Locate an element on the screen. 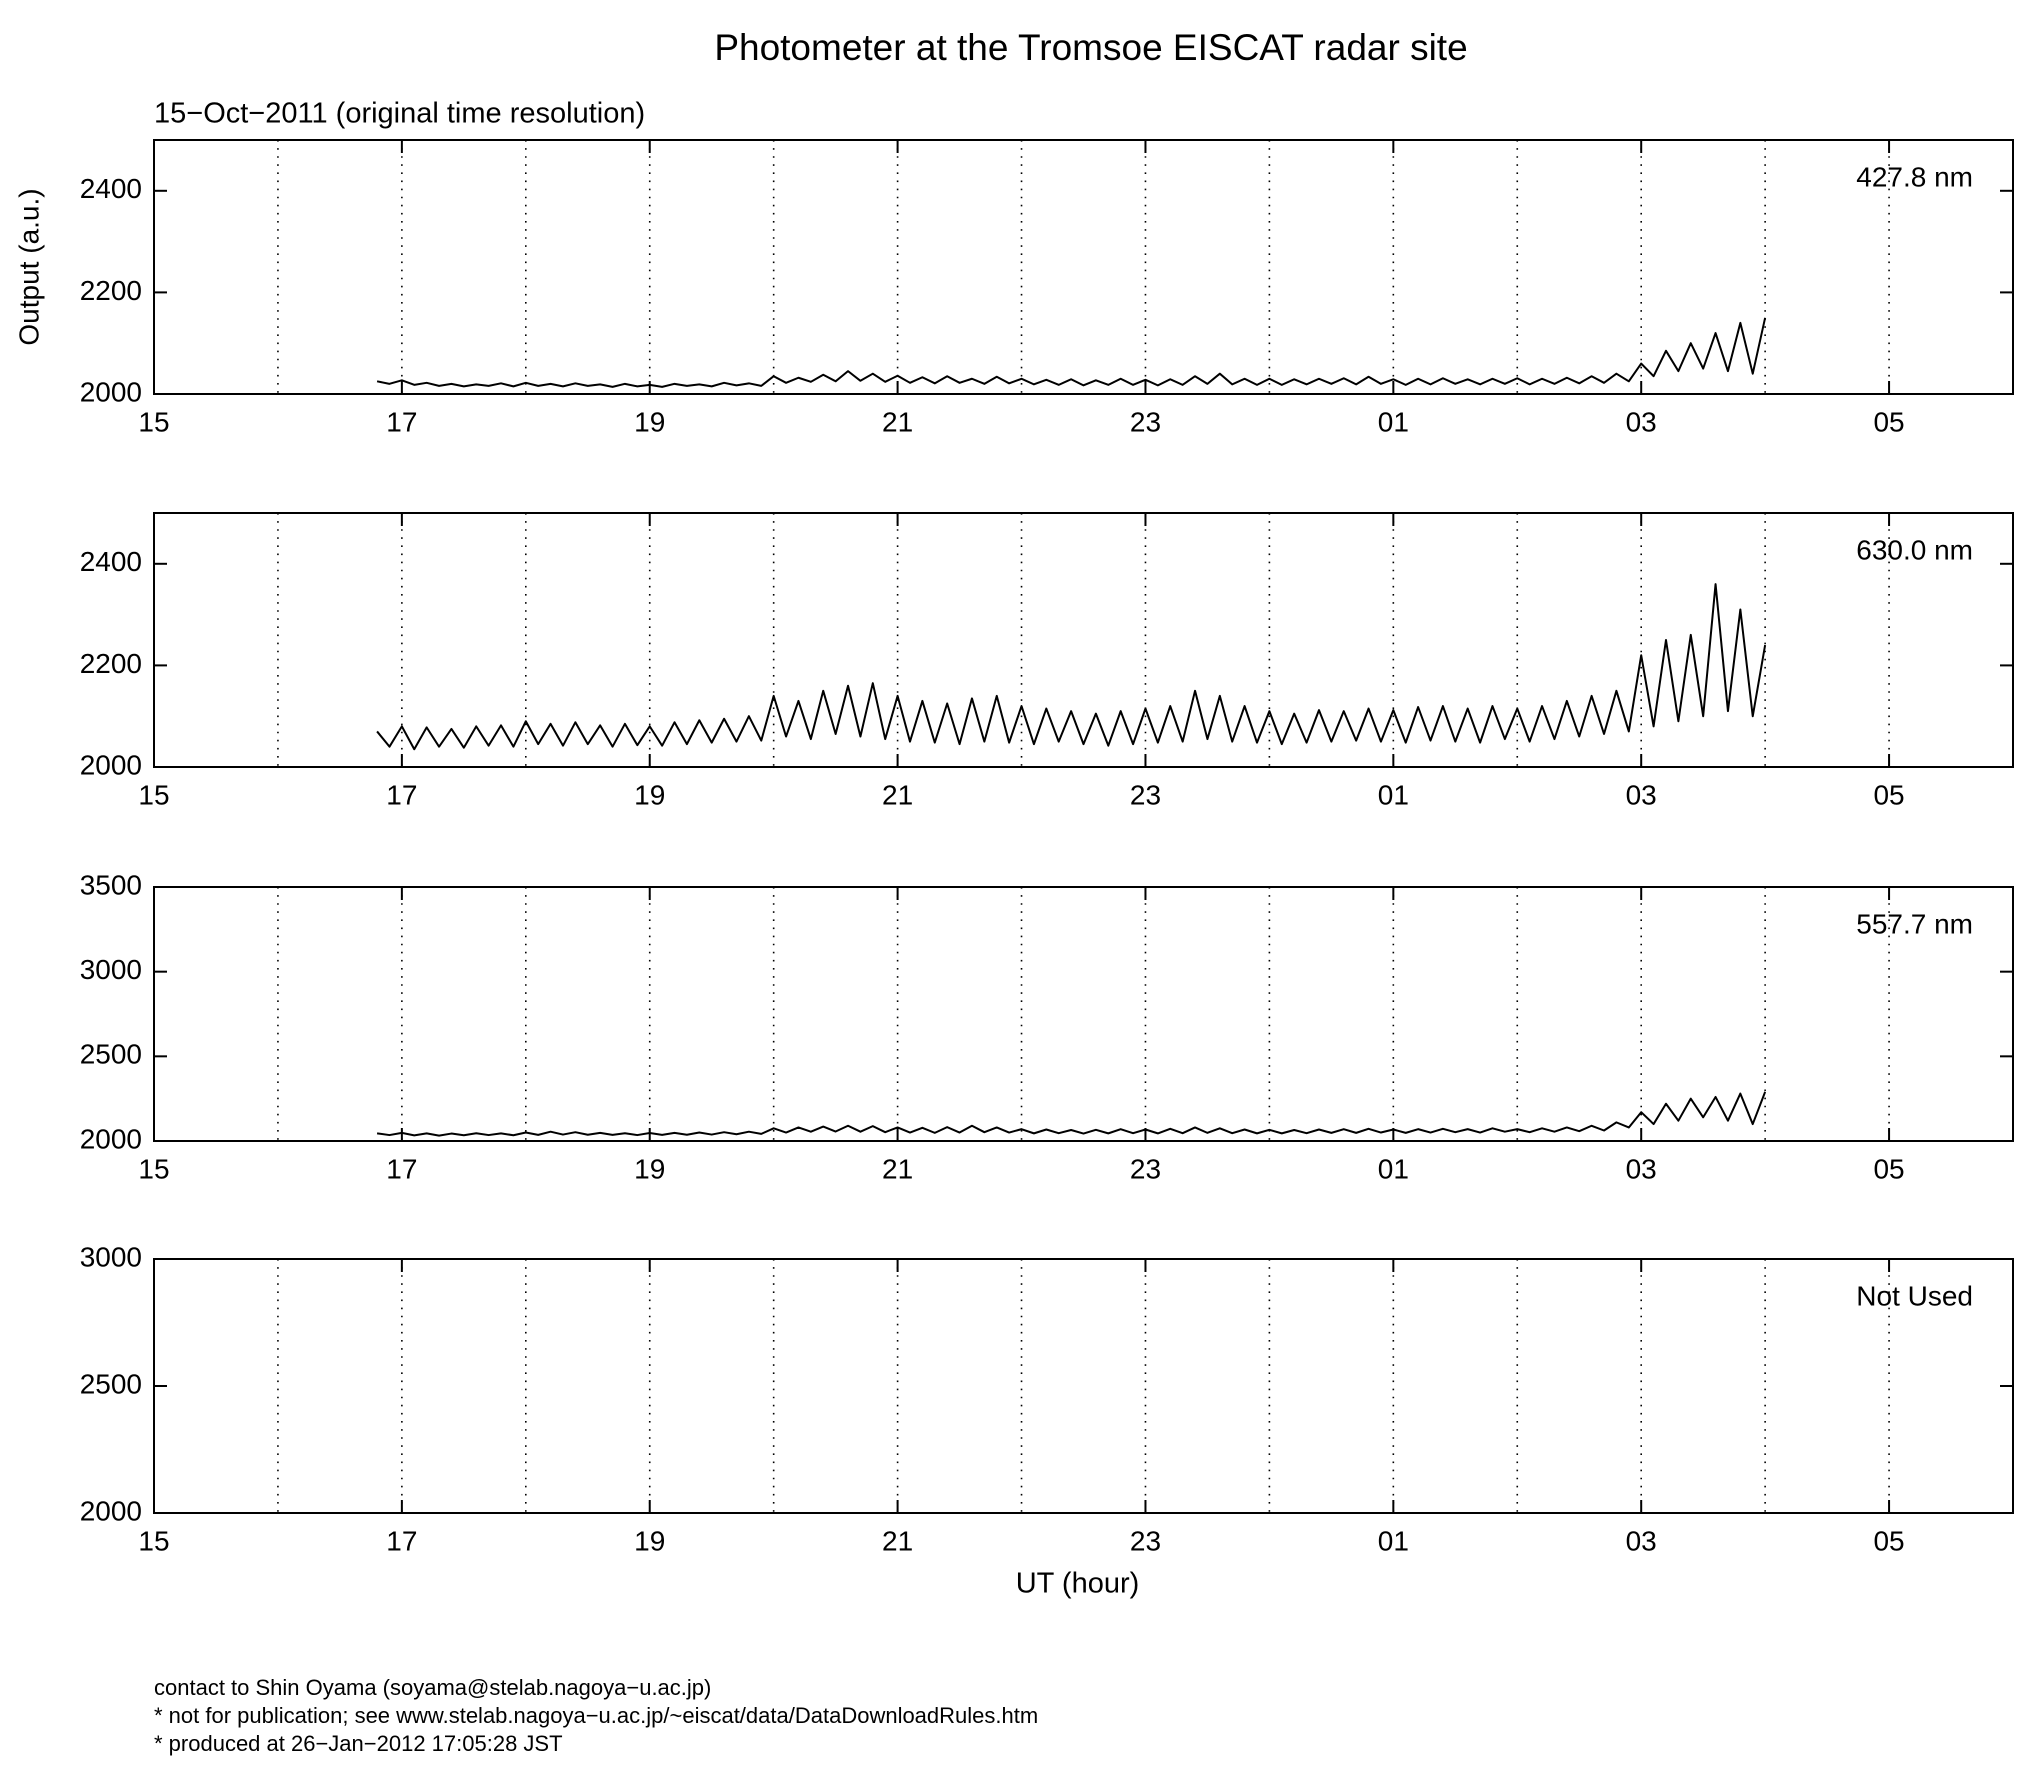 Image resolution: width=2029 pixels, height=1771 pixels. series-label: 427.8 nm is located at coordinates (1914, 176).